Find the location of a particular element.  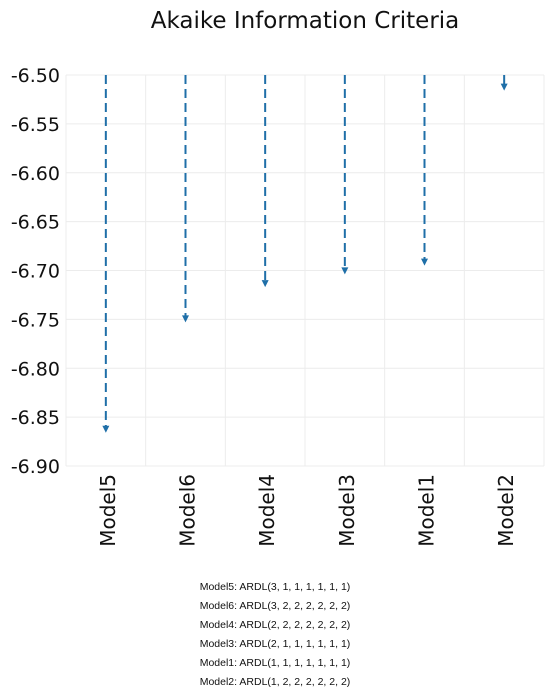

data-point-model3 is located at coordinates (345, 271).